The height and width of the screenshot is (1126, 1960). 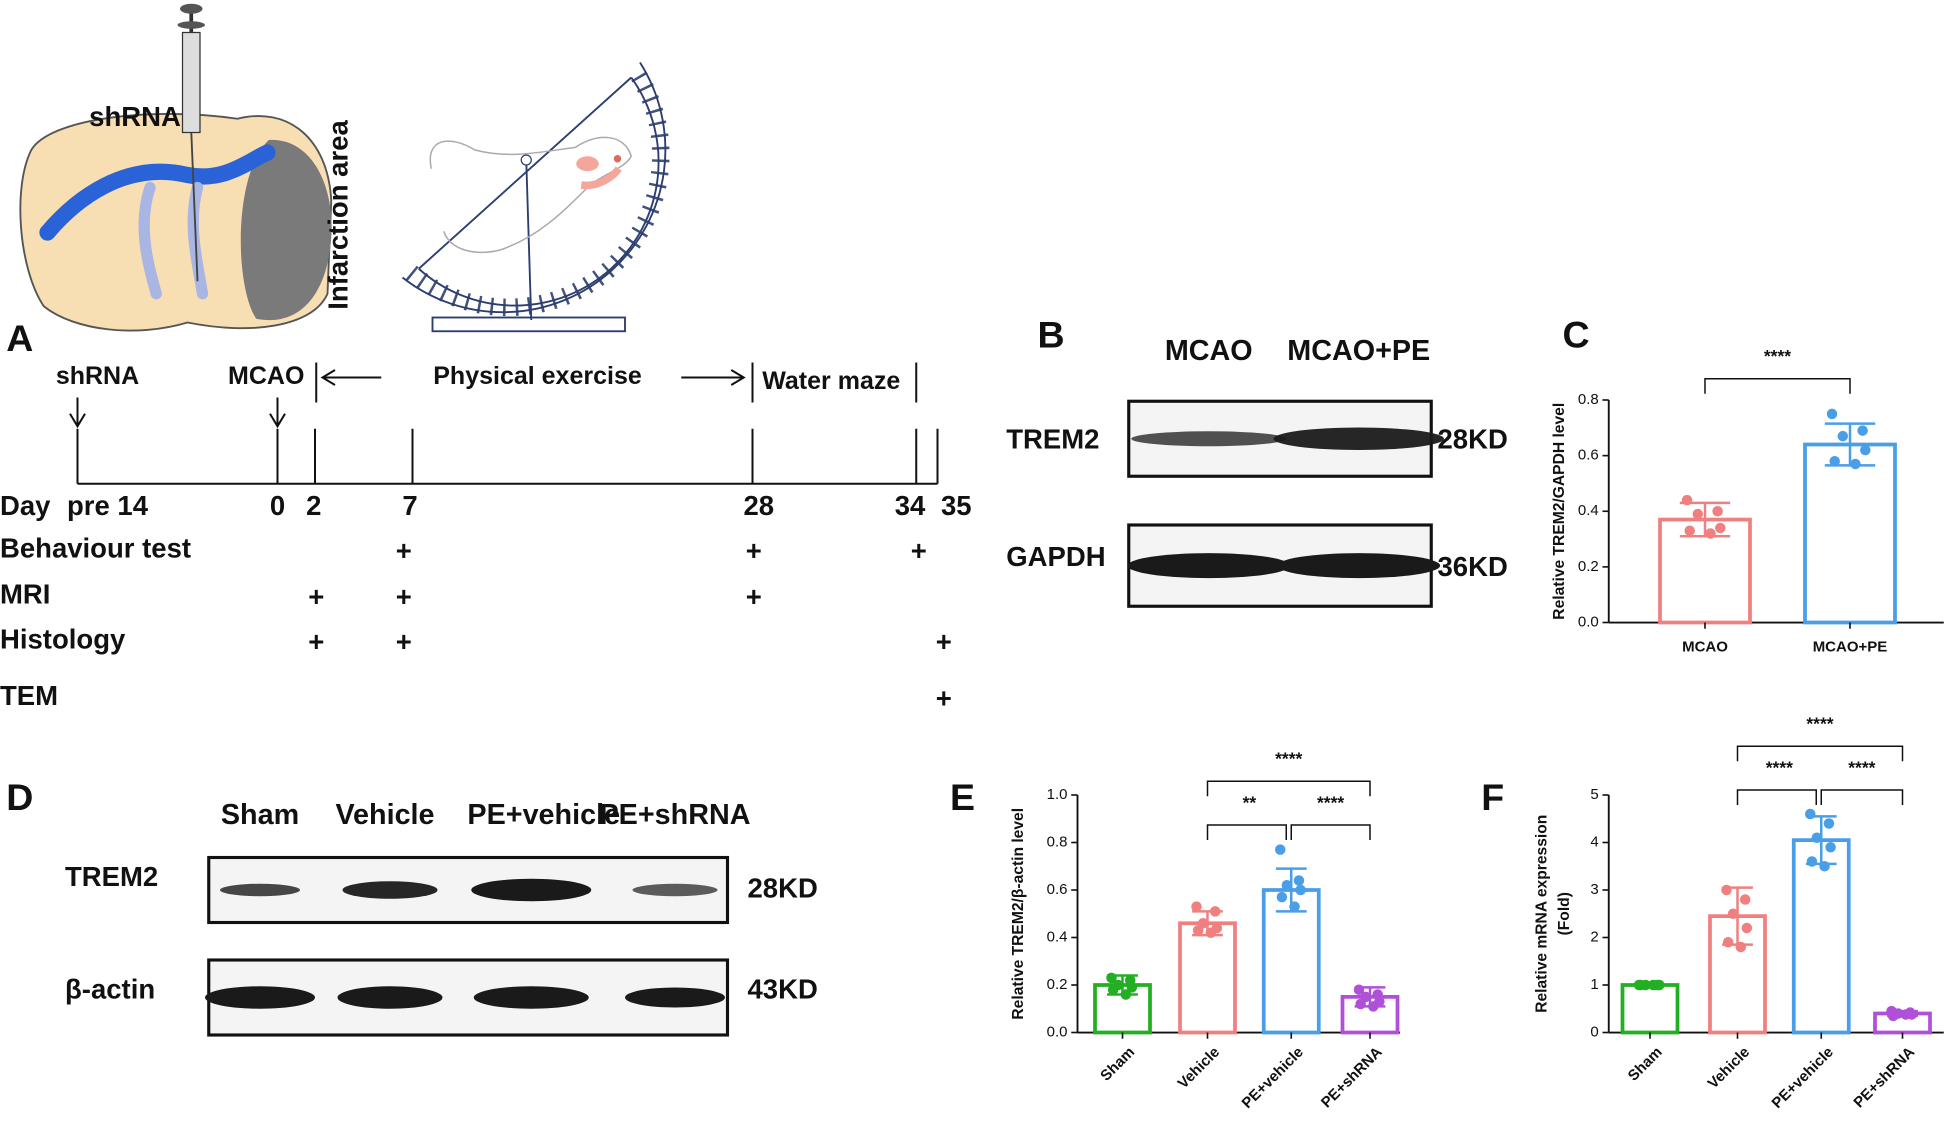 What do you see at coordinates (1057, 794) in the screenshot?
I see `y-tick-label: 1.0` at bounding box center [1057, 794].